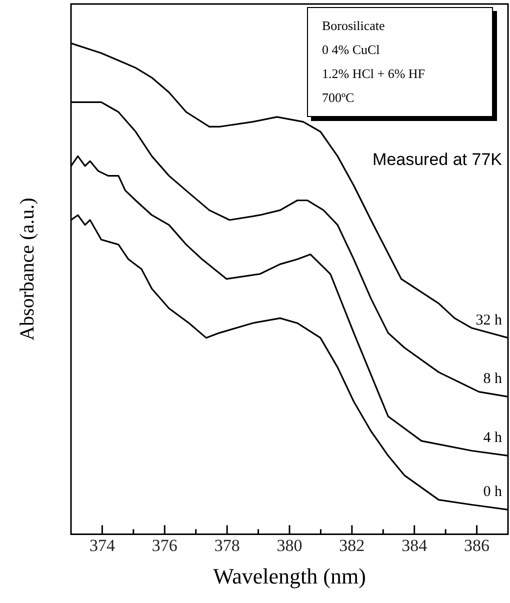 Image resolution: width=510 pixels, height=603 pixels. Describe the element at coordinates (352, 545) in the screenshot. I see `x-tick-label: 382` at that location.